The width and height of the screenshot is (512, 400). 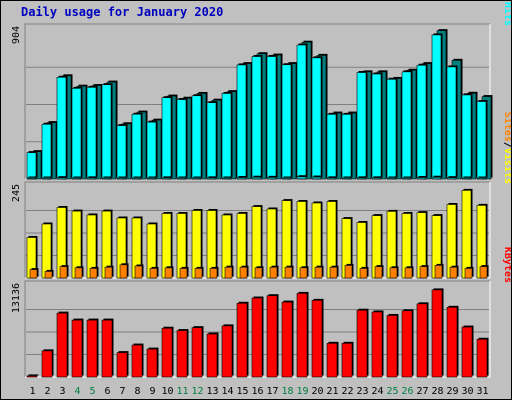 I want to click on day-label: 13, so click(x=212, y=391).